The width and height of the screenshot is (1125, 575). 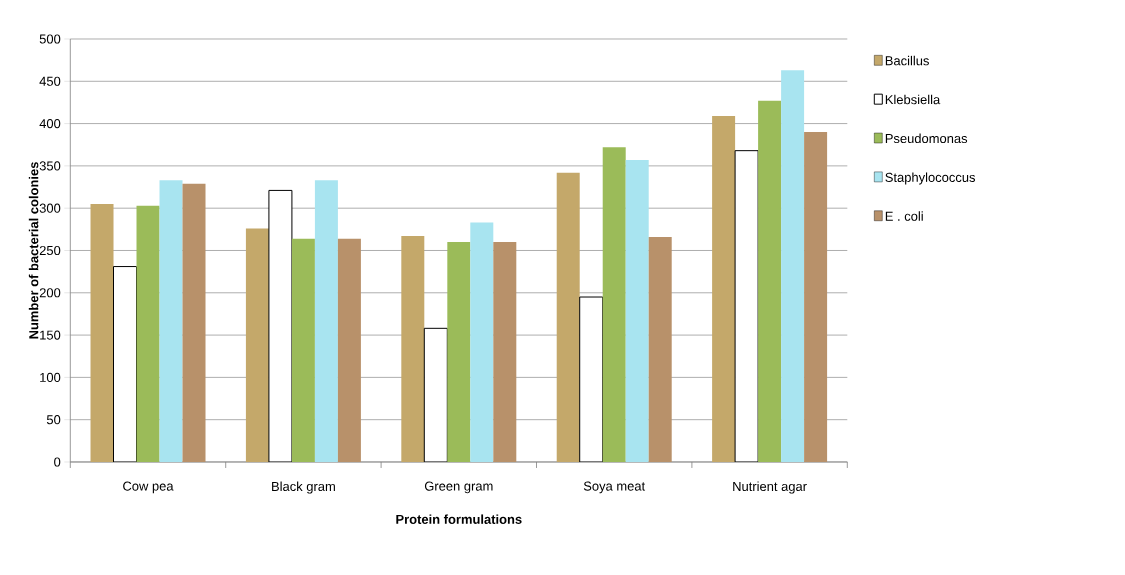 I want to click on y-tick-label: 50, so click(x=53, y=420).